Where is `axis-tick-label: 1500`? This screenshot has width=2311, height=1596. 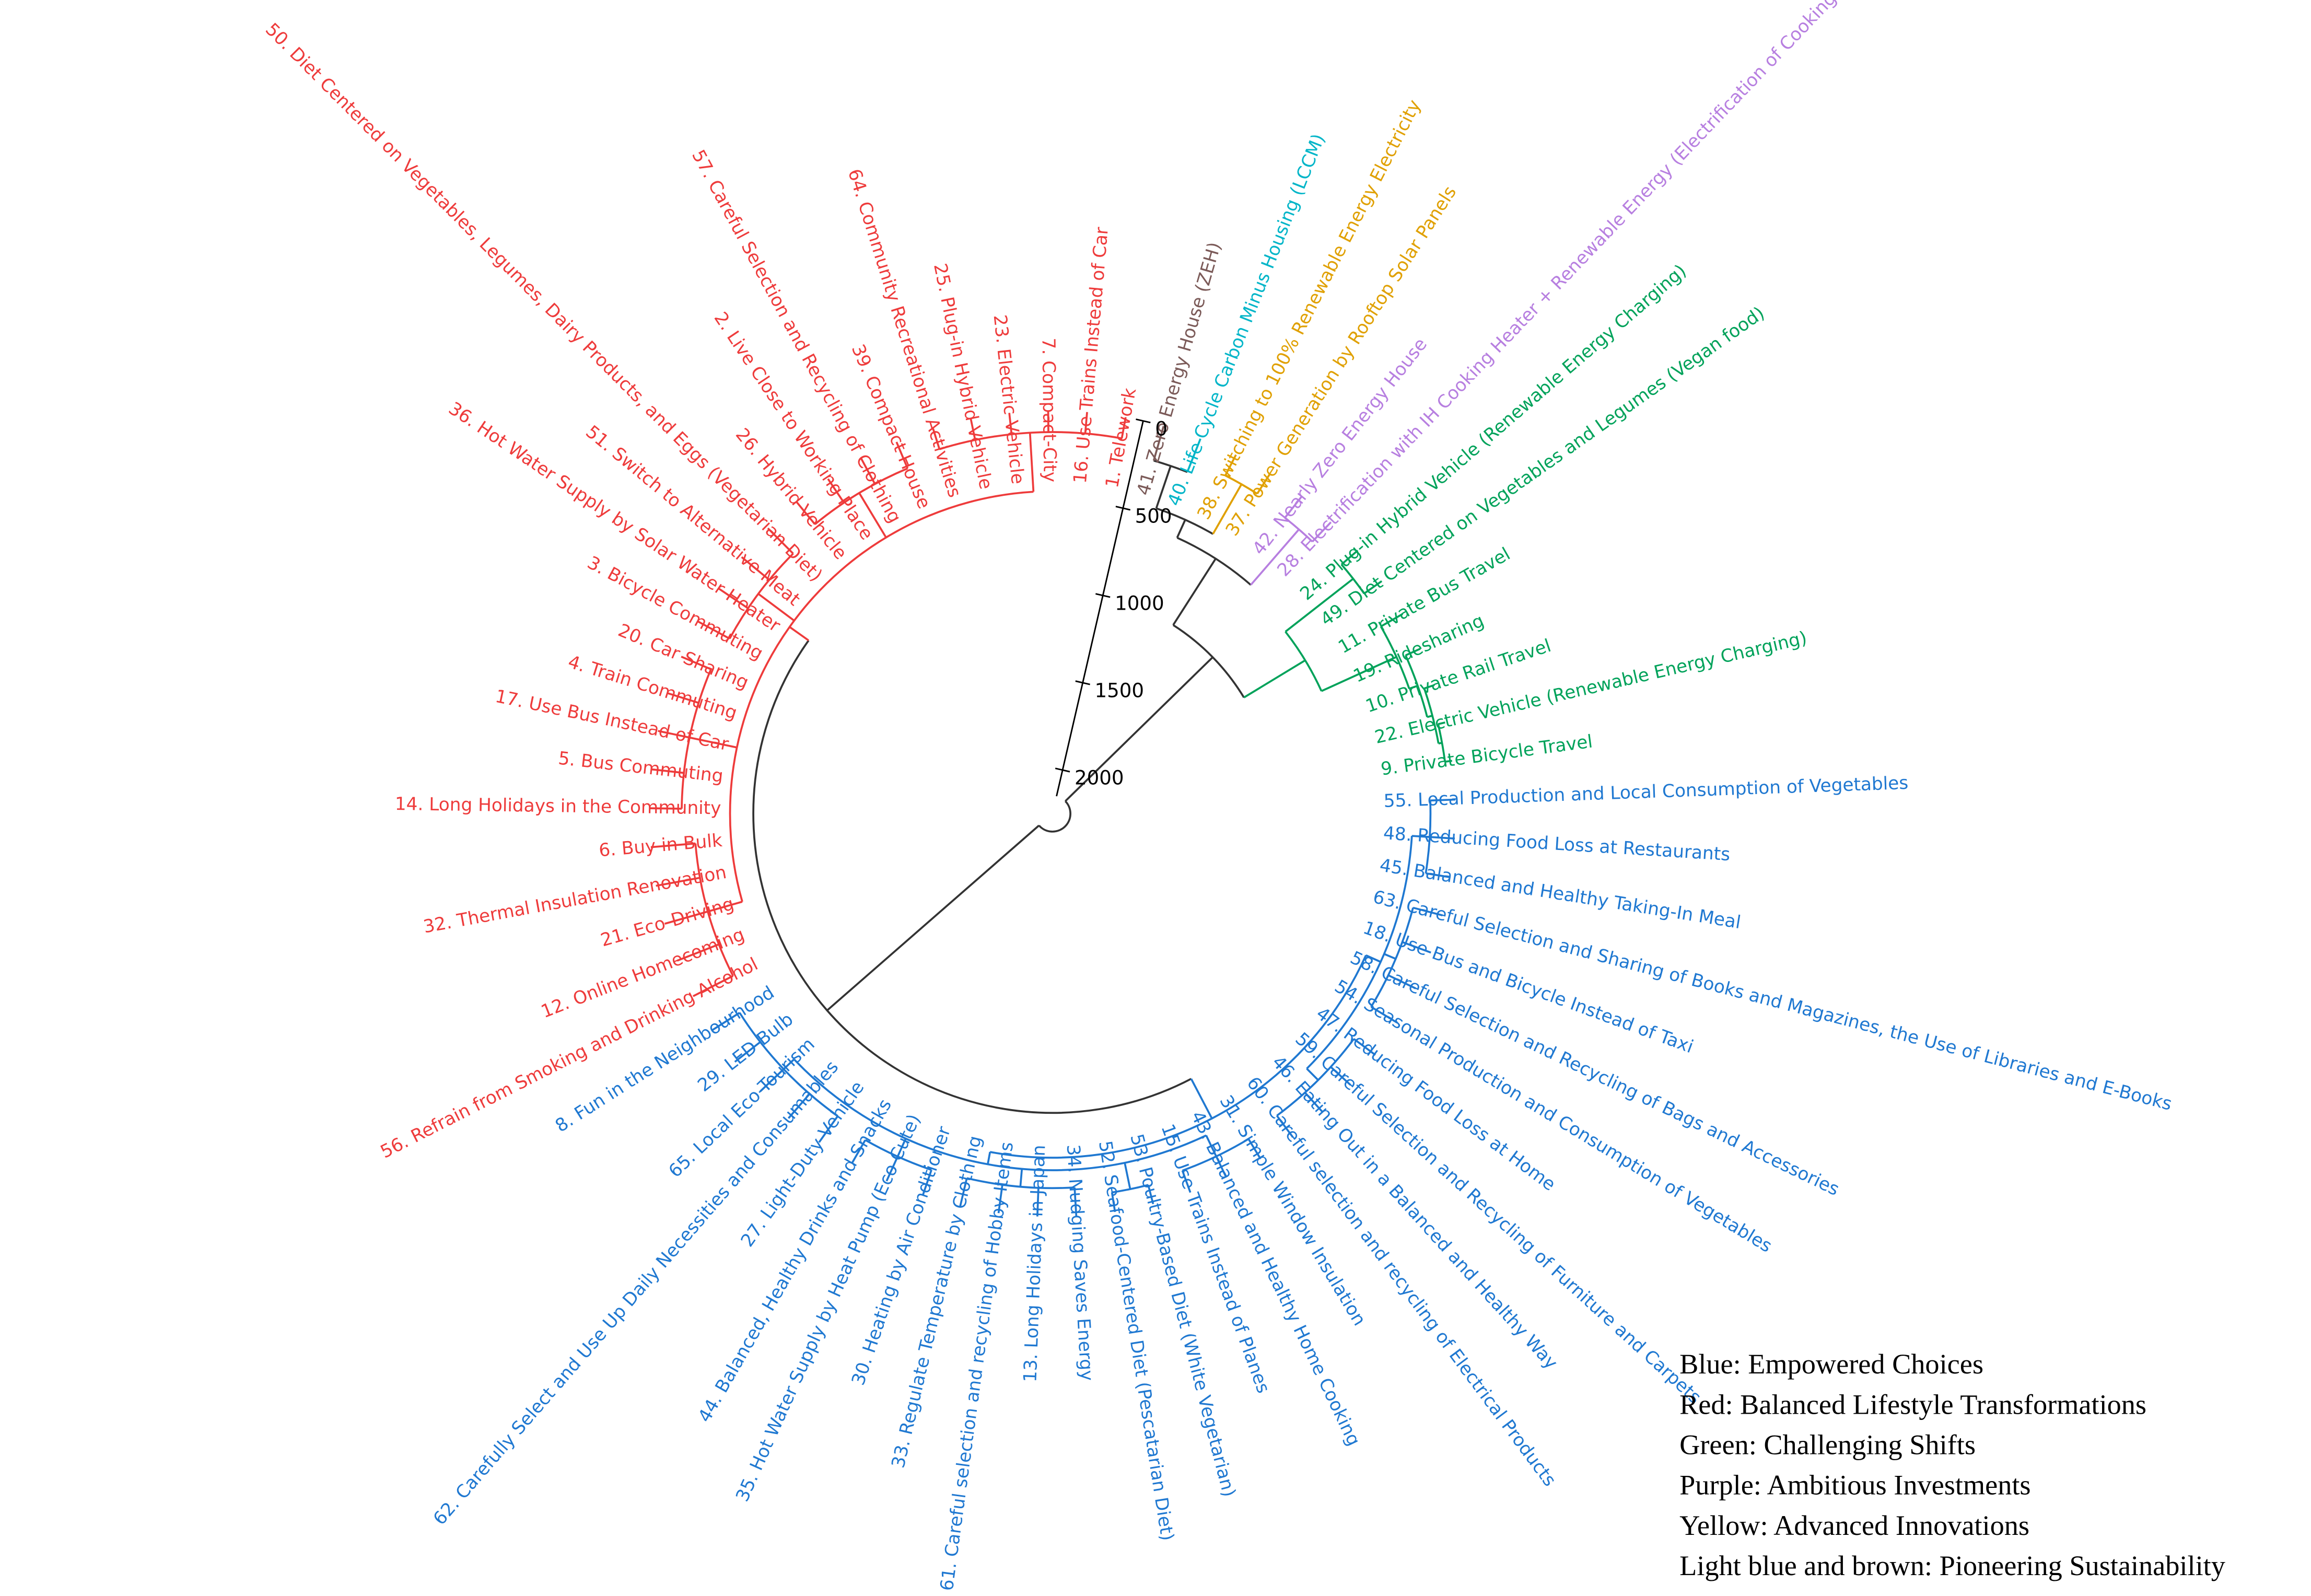
axis-tick-label: 1500 is located at coordinates (1120, 691).